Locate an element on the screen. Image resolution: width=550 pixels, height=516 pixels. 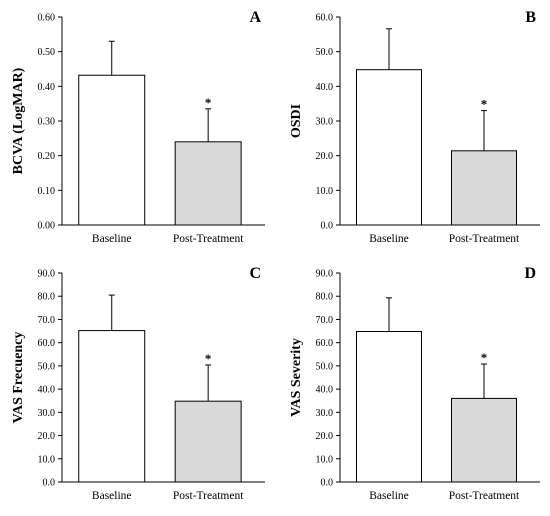
y-axis-label: VAS Frecuency is located at coordinates (18, 378).